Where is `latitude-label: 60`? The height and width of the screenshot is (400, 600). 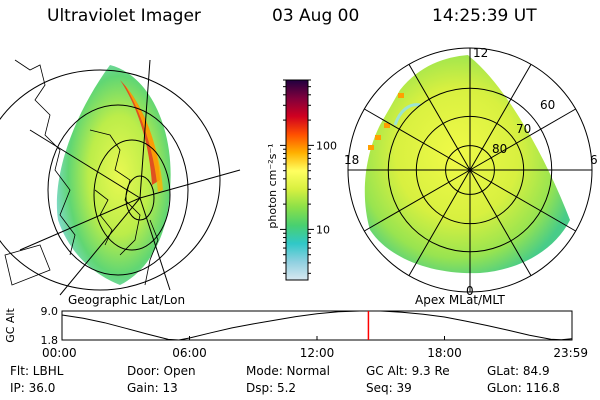
latitude-label: 60 is located at coordinates (547, 105).